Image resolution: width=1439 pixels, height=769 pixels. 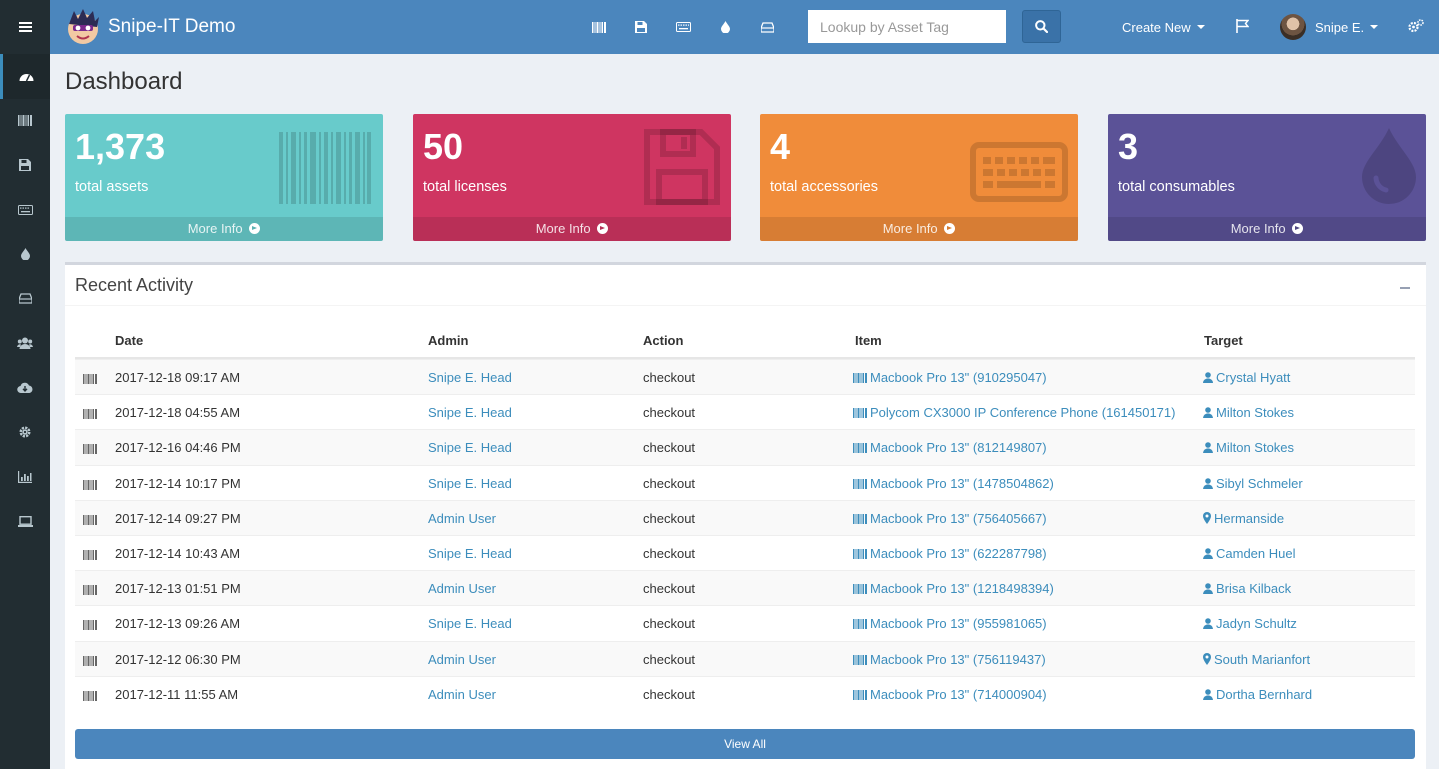 I want to click on sidebar-item-import, so click(x=25, y=388).